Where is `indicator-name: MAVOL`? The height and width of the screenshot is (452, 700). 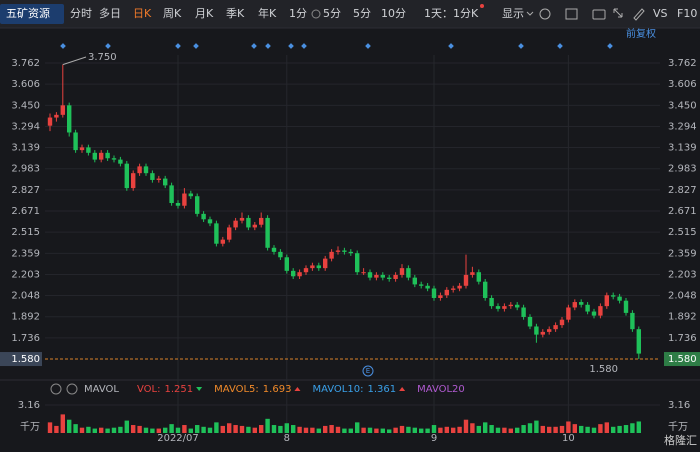
indicator-name: MAVOL is located at coordinates (101, 389).